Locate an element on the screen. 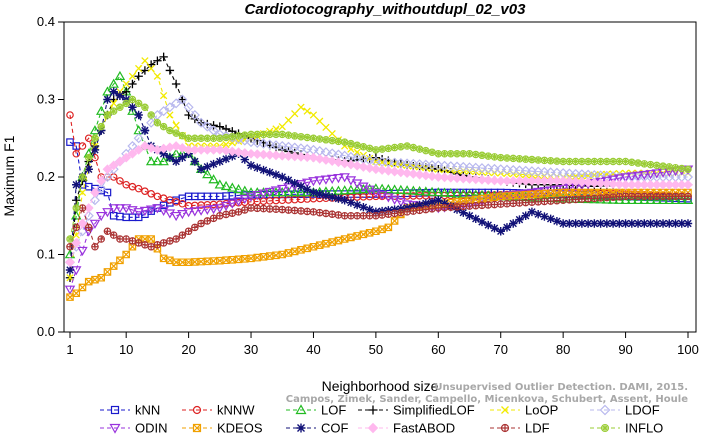 This screenshot has width=702, height=434. x-tick-label: 20 is located at coordinates (188, 349).